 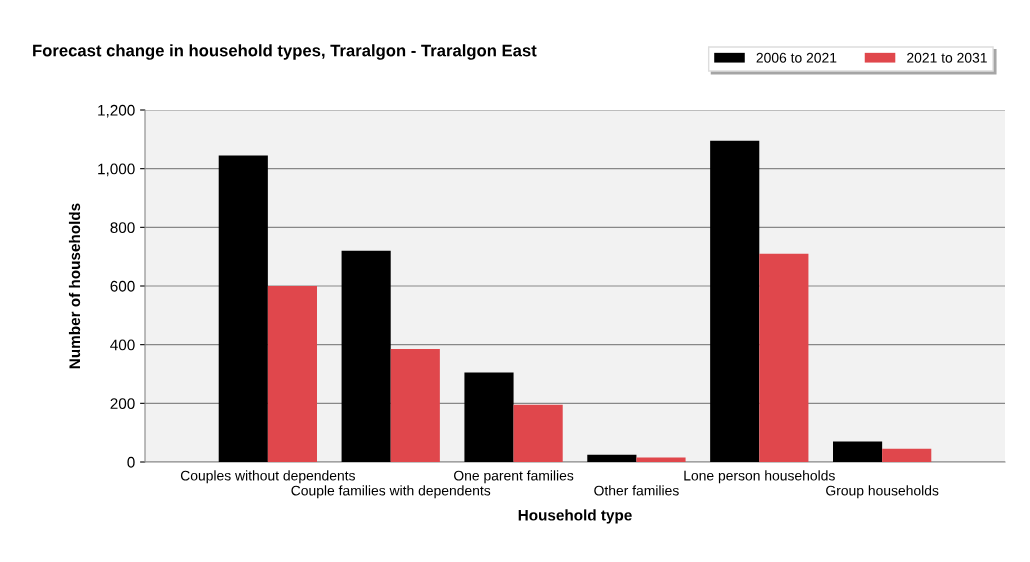 What do you see at coordinates (796, 57) in the screenshot?
I see `legend-label: 2006 to 2021` at bounding box center [796, 57].